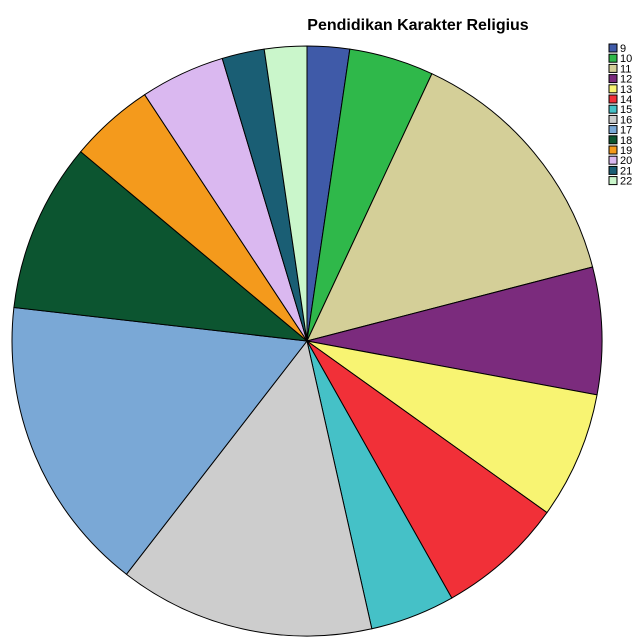 The image size is (641, 637). Describe the element at coordinates (626, 151) in the screenshot. I see `legend-label-19: 19` at that location.